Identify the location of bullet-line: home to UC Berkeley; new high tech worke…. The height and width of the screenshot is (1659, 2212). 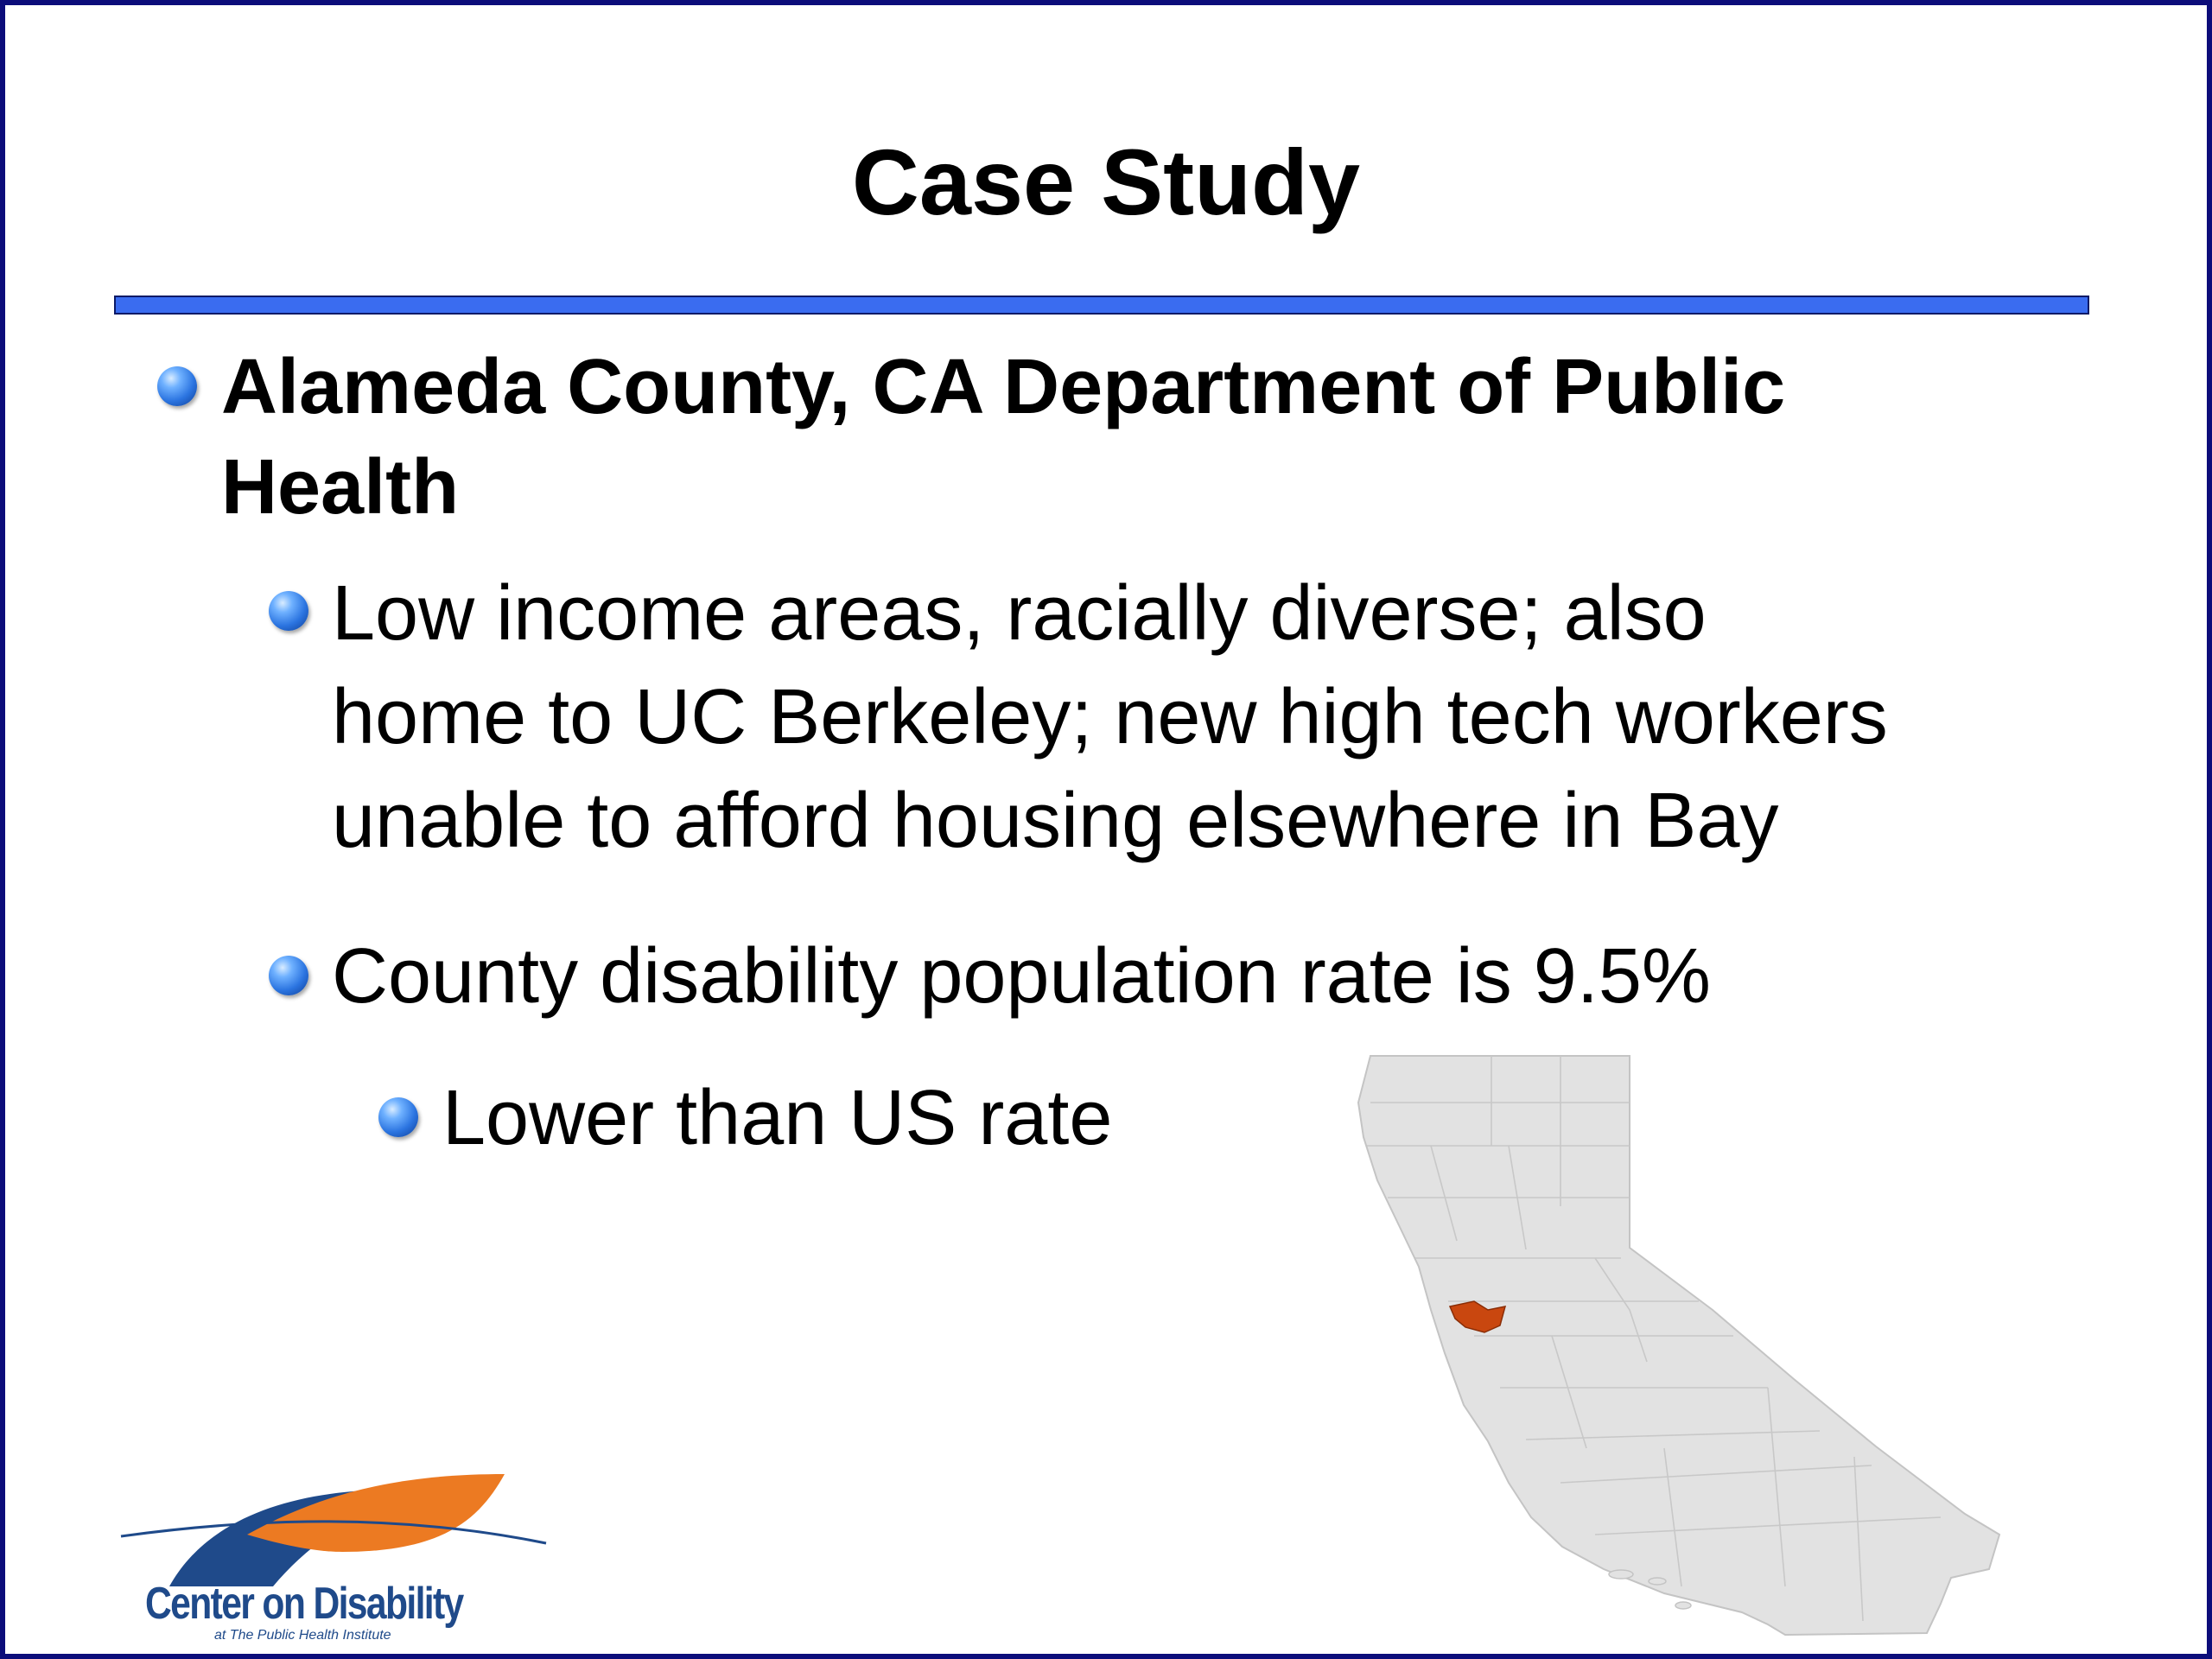
(1110, 717).